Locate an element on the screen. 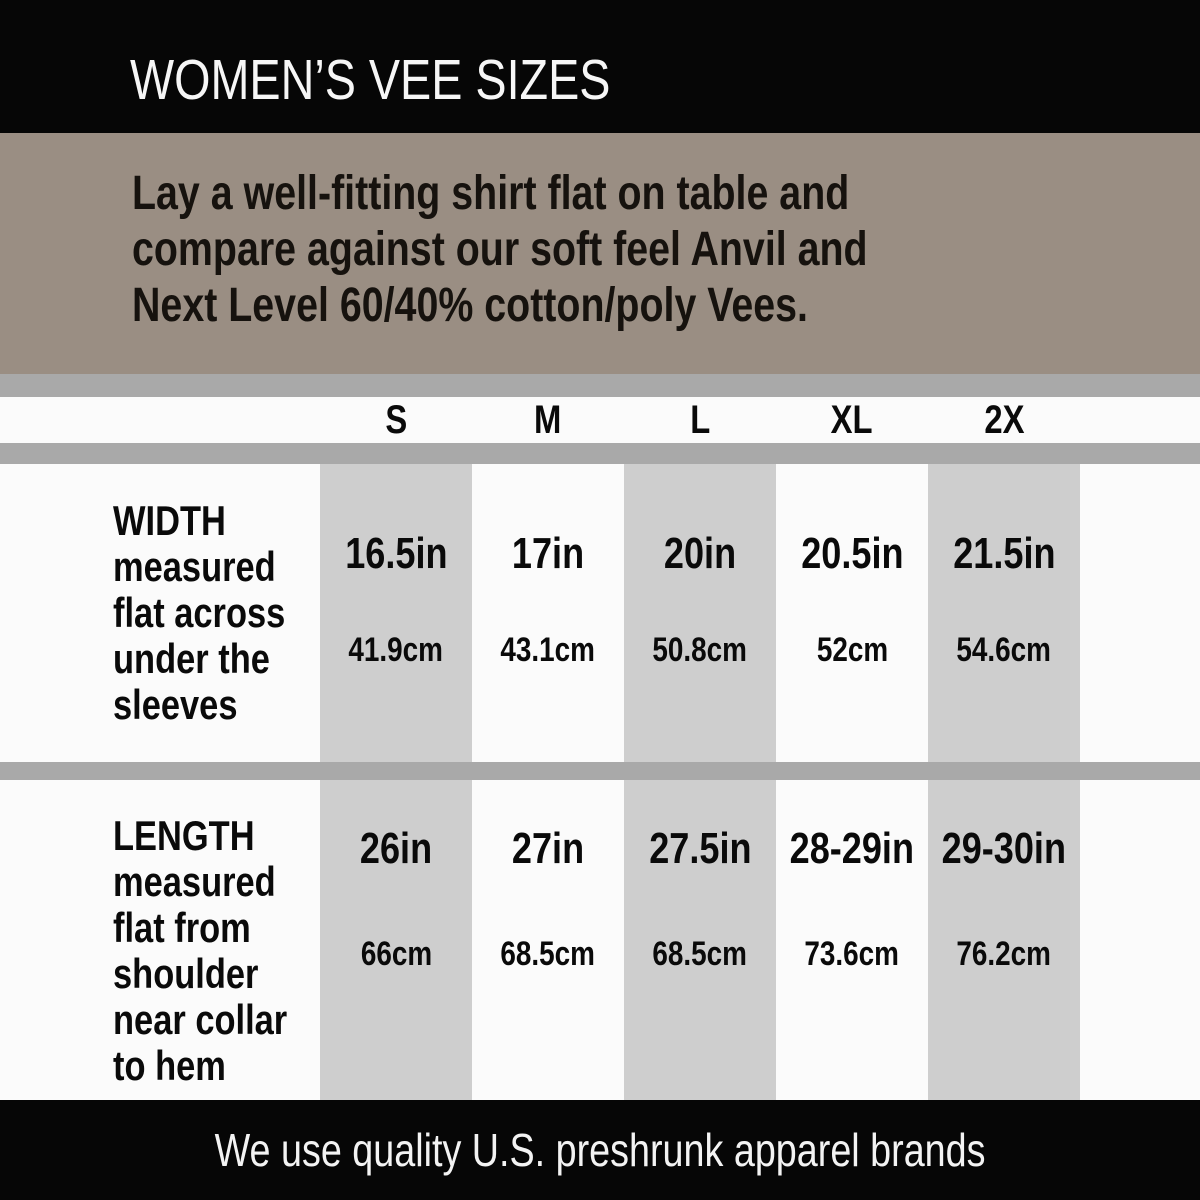 This screenshot has width=1200, height=1200. length-s-inches: 26in is located at coordinates (396, 848).